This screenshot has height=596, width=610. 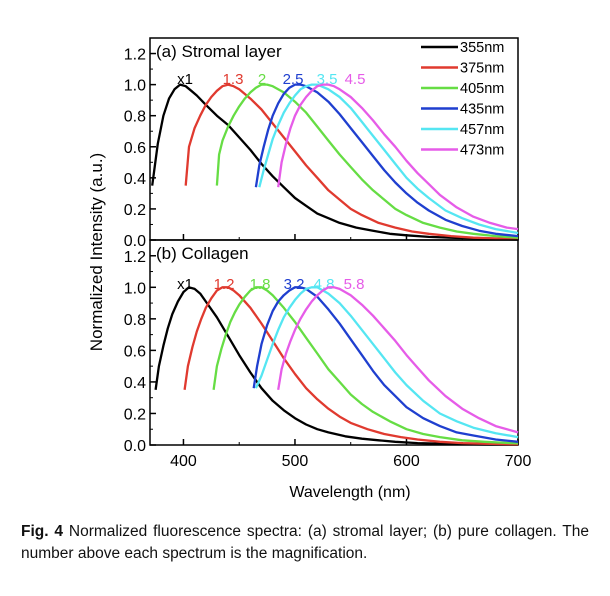 I want to click on legend-label-405nm: 405nm, so click(x=482, y=89).